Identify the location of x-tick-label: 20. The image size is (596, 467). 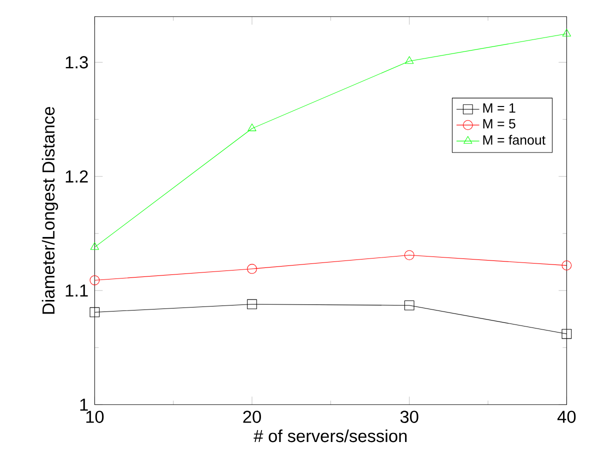
(252, 417).